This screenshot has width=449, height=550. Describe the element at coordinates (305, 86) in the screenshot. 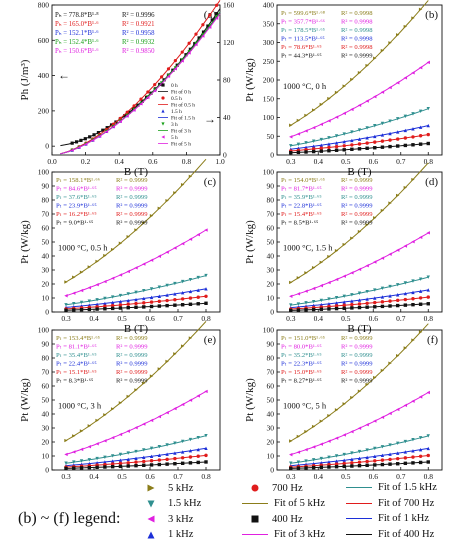

I see `condition-label: 1000 °C, 0 h` at that location.